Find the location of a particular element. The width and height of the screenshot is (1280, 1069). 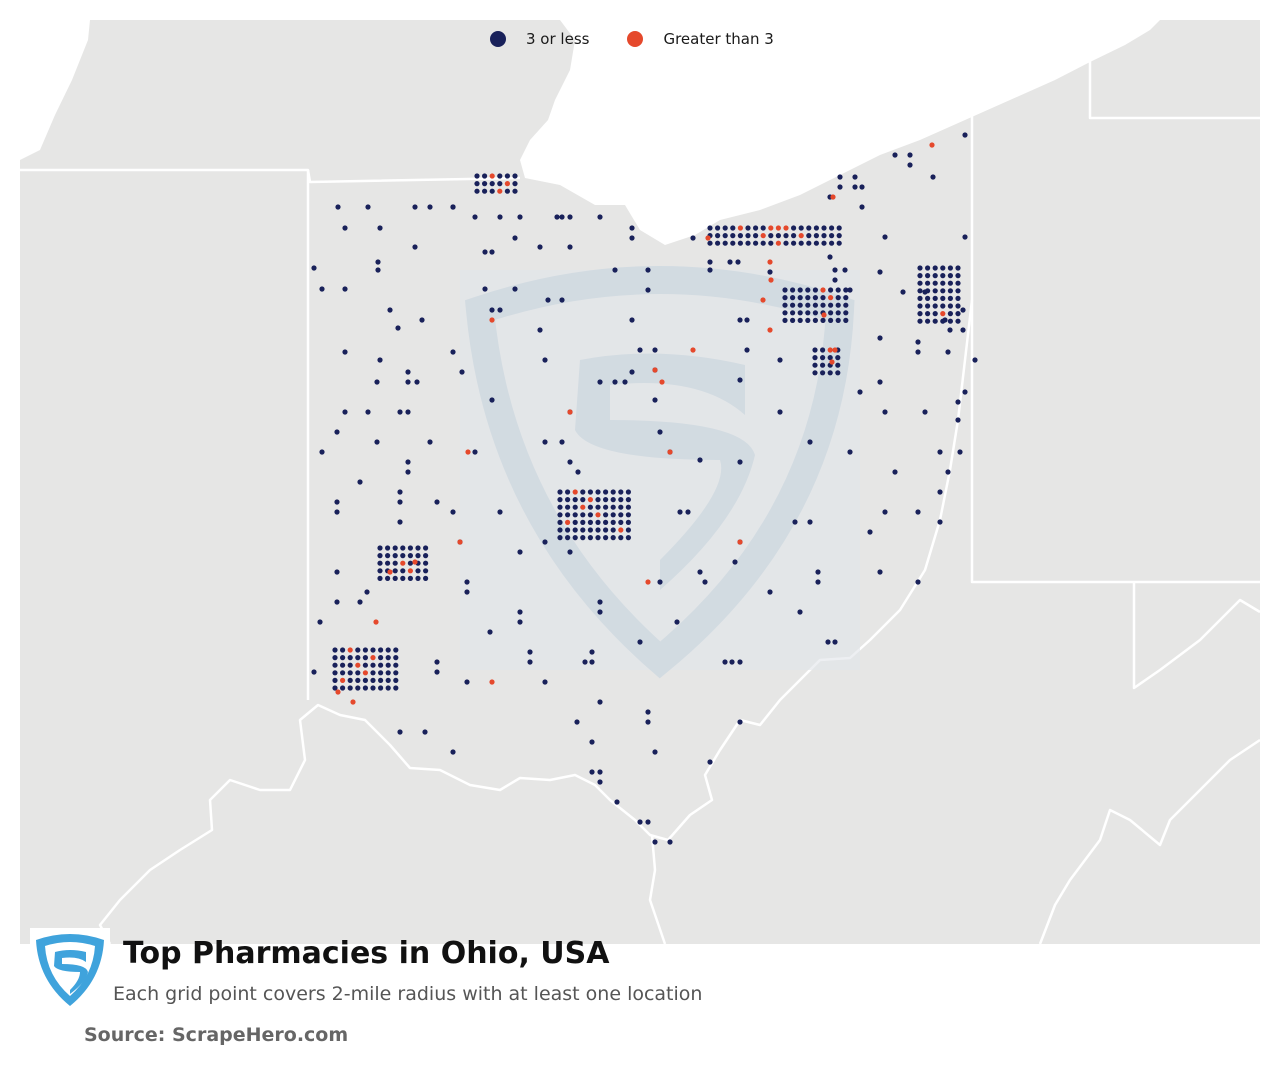

legend-swatch-high is located at coordinates (635, 39).